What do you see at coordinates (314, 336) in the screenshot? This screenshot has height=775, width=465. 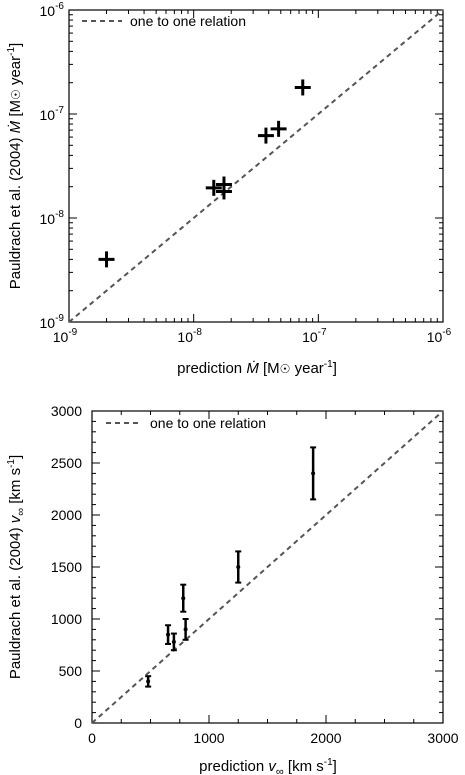 I see `chart1-x-tick-label: 10⁻⁷` at bounding box center [314, 336].